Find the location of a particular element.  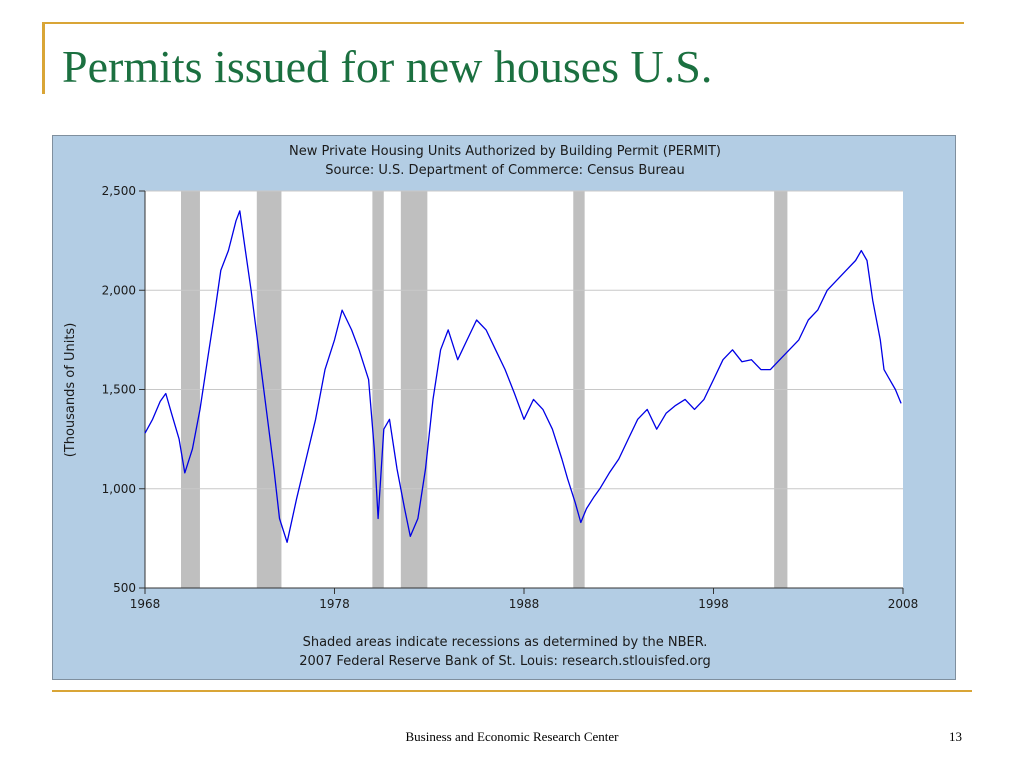

y-tick-label-2000: 2,000 is located at coordinates (119, 290).